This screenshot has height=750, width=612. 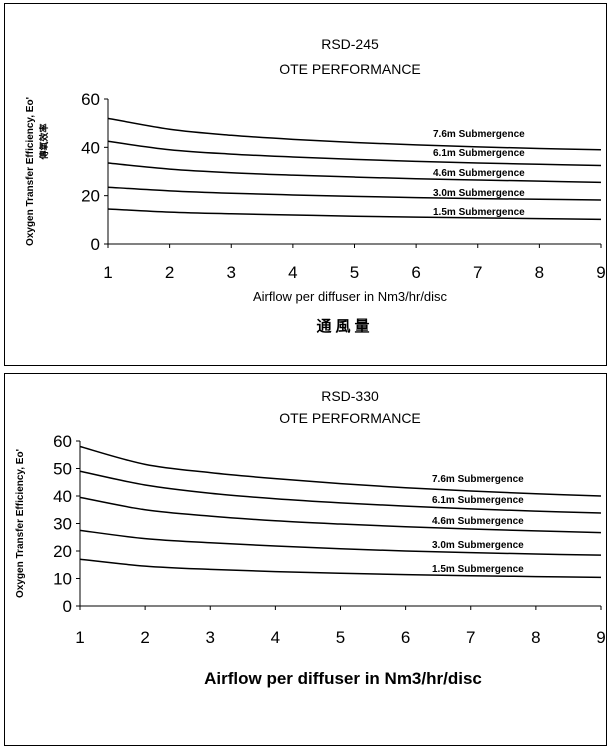 I want to click on y-tick-label: 30, so click(x=62, y=524).